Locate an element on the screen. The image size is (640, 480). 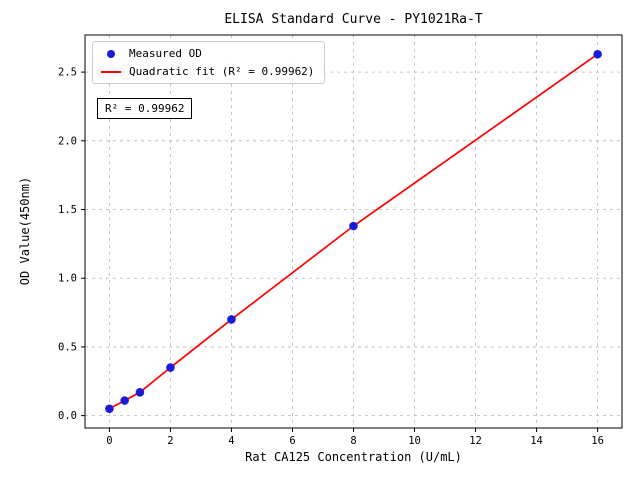
legend-label-measured-od: Measured OD is located at coordinates (165, 53).